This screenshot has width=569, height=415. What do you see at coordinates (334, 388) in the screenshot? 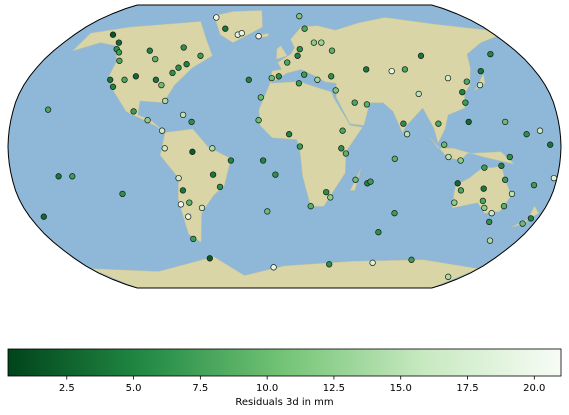
I see `colorbar-tick-label: 12.5` at bounding box center [334, 388].